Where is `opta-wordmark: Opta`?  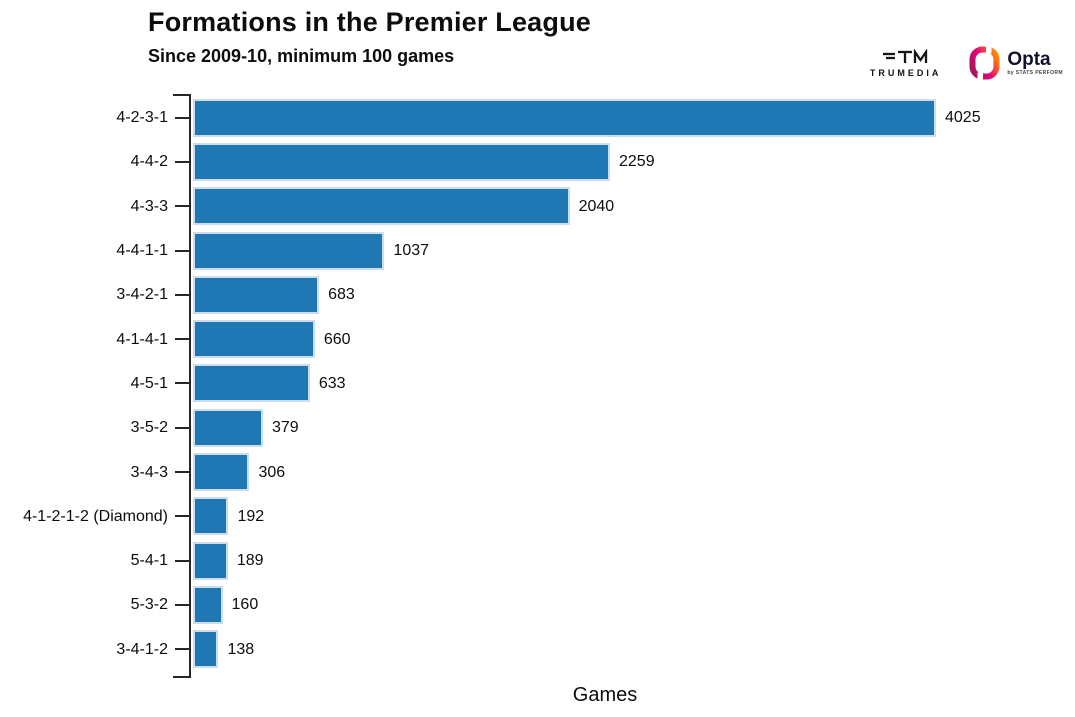
opta-wordmark: Opta is located at coordinates (1029, 59).